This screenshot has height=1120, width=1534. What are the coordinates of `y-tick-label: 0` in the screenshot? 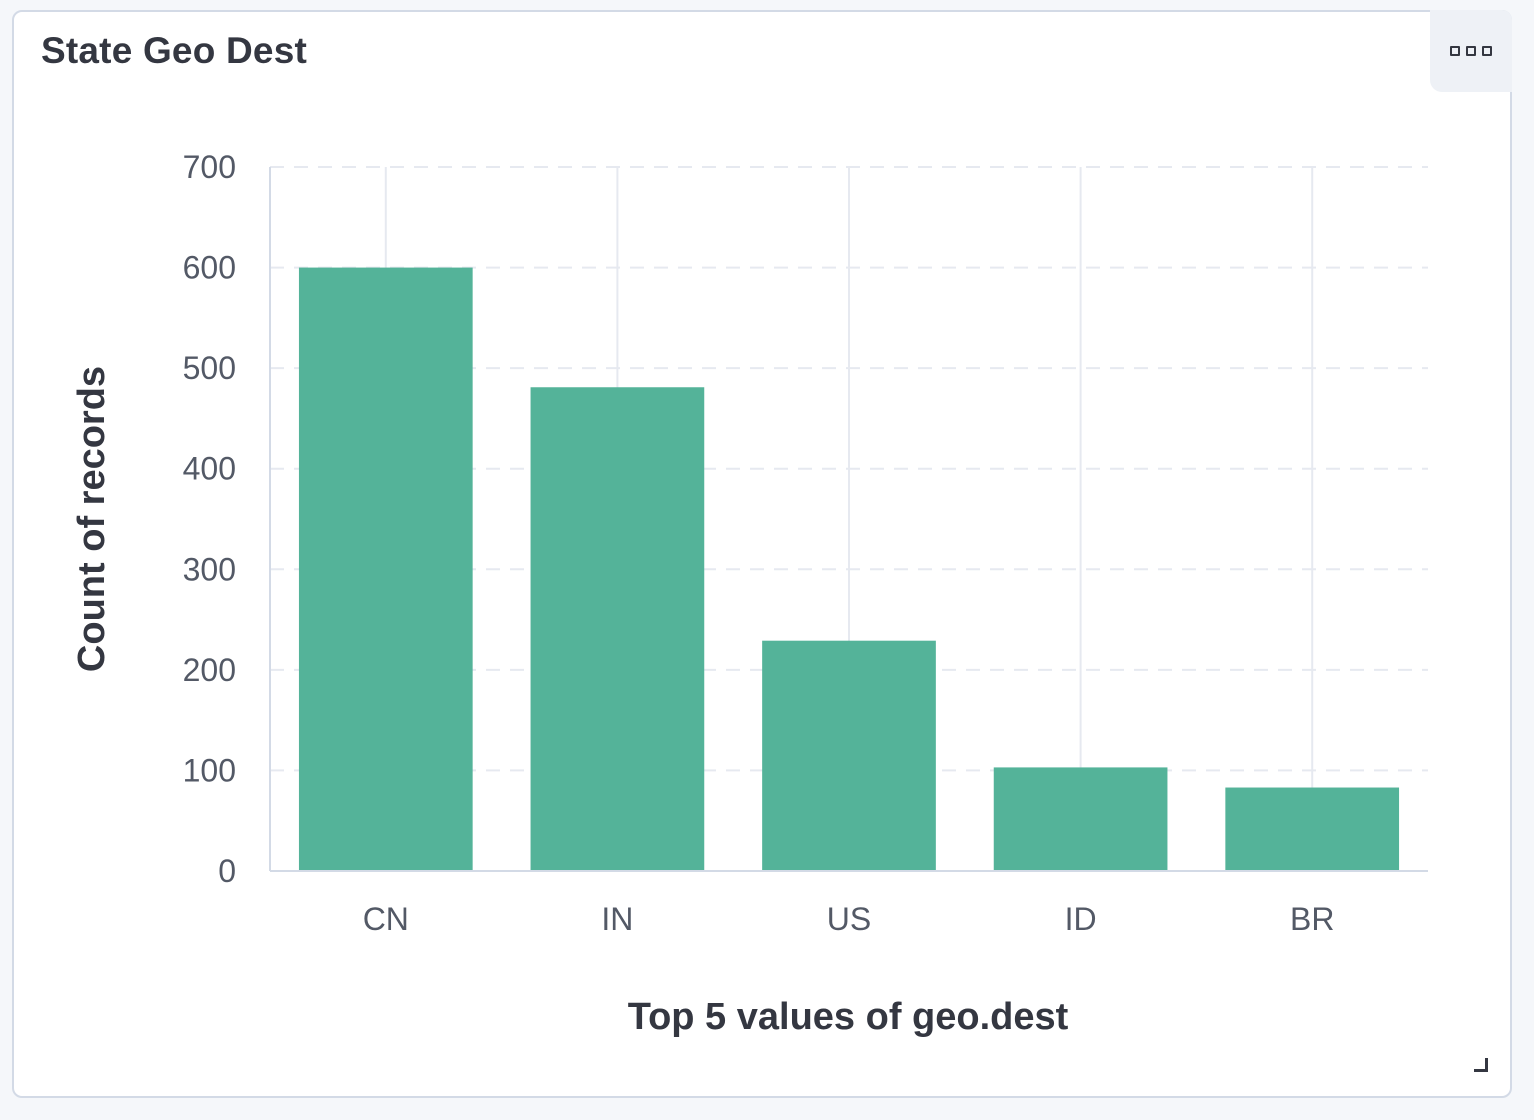 It's located at (227, 871).